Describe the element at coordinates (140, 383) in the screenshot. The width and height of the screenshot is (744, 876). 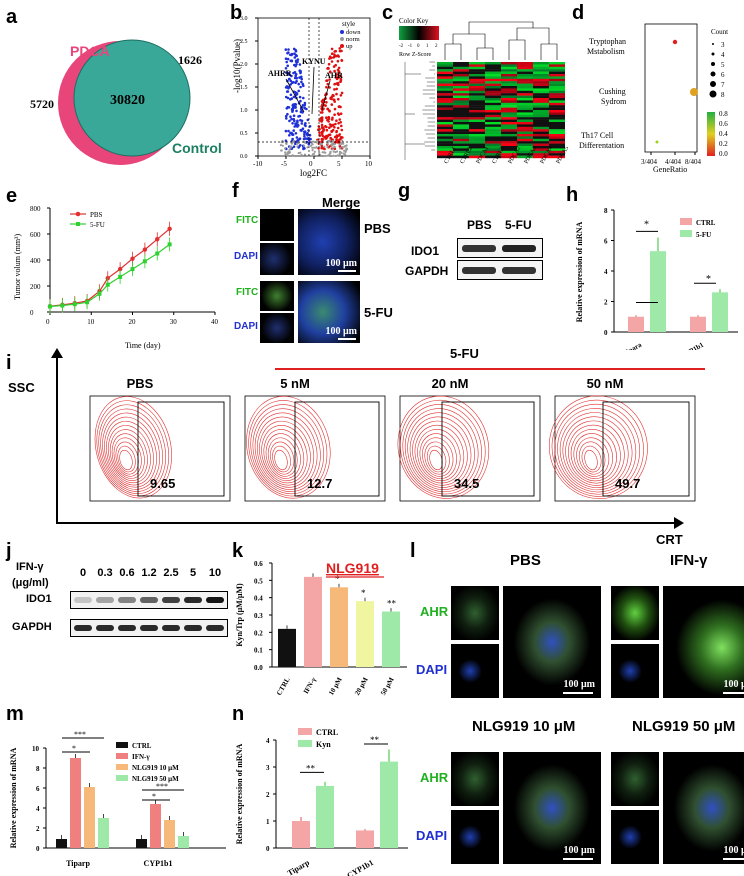
I see `i-group-label: PBS` at that location.